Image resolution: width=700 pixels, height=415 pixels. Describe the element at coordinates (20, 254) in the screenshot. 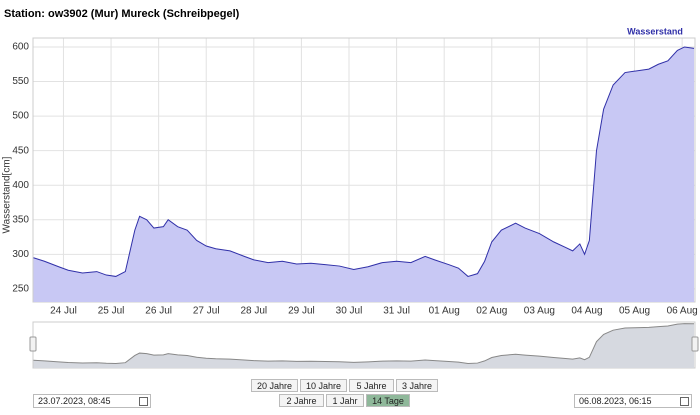

I see `y-tick-label: 300` at that location.